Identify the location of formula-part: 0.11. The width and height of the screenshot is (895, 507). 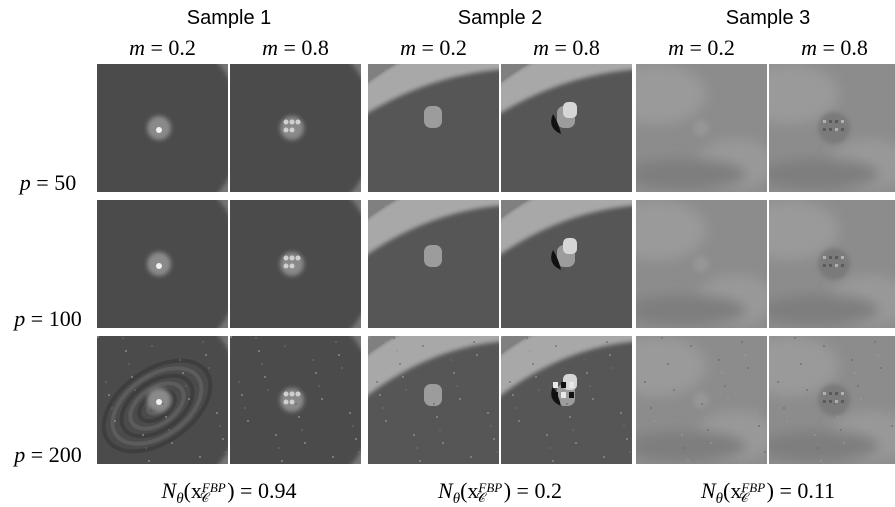
(816, 490).